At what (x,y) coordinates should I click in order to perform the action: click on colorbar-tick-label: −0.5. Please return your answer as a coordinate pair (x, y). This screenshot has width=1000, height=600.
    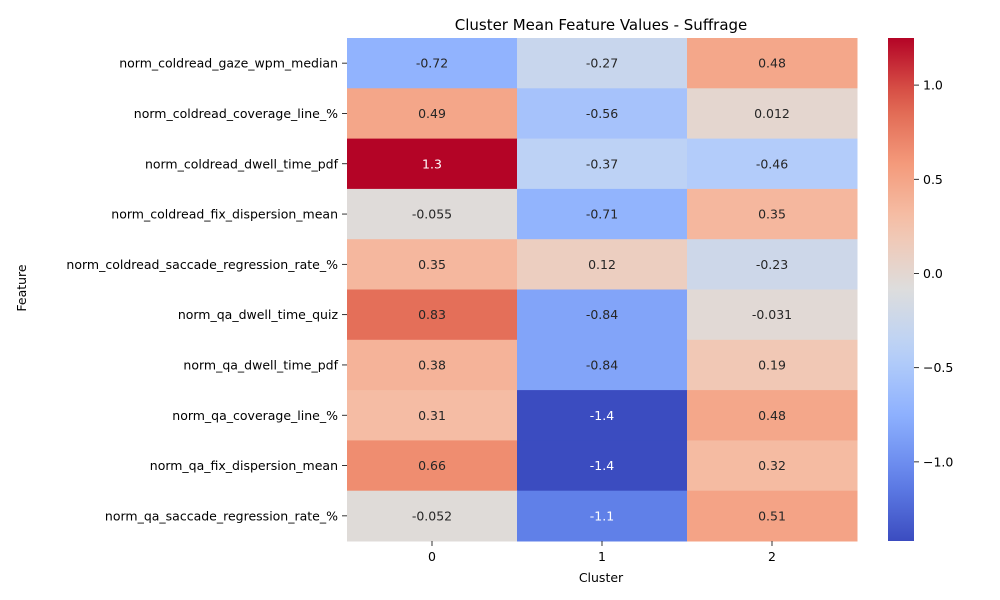
    Looking at the image, I should click on (938, 367).